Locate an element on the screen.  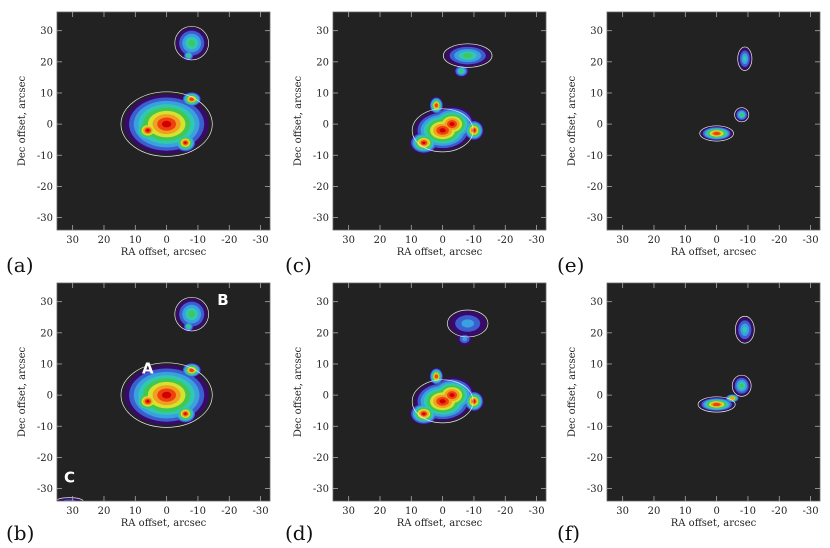
y-tick-label: 20 is located at coordinates (322, 333).